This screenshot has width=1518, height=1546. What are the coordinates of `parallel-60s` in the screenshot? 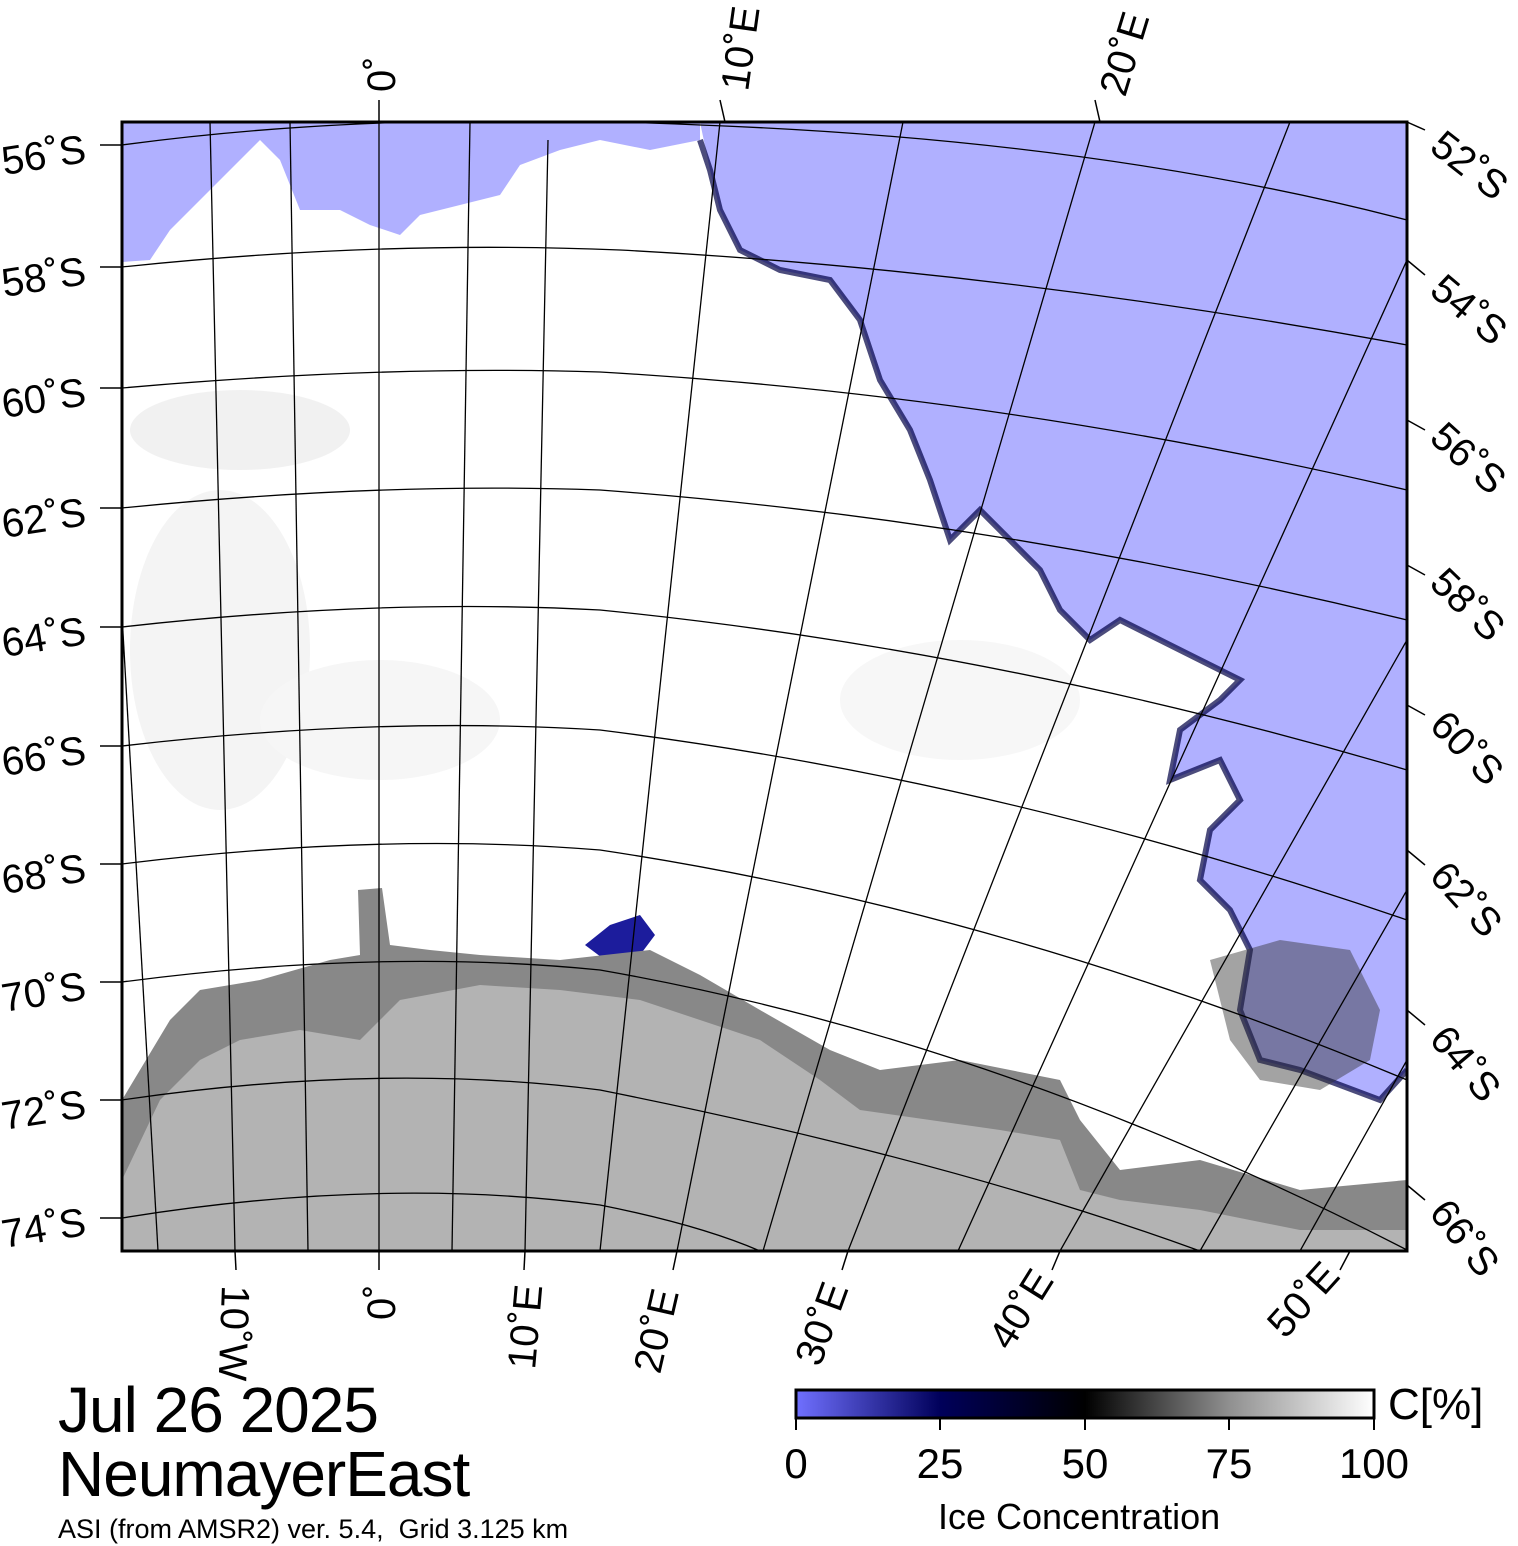 It's located at (764, 430).